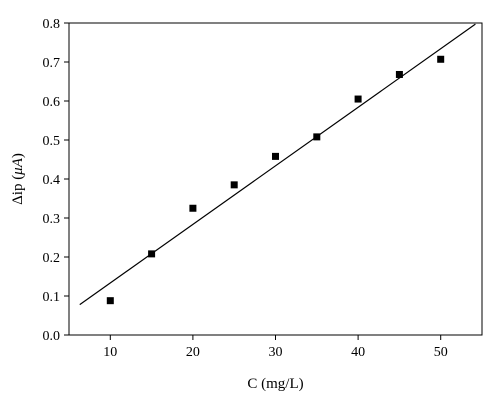  Describe the element at coordinates (275, 384) in the screenshot. I see `x-axis-title: C (mg/L)` at that location.